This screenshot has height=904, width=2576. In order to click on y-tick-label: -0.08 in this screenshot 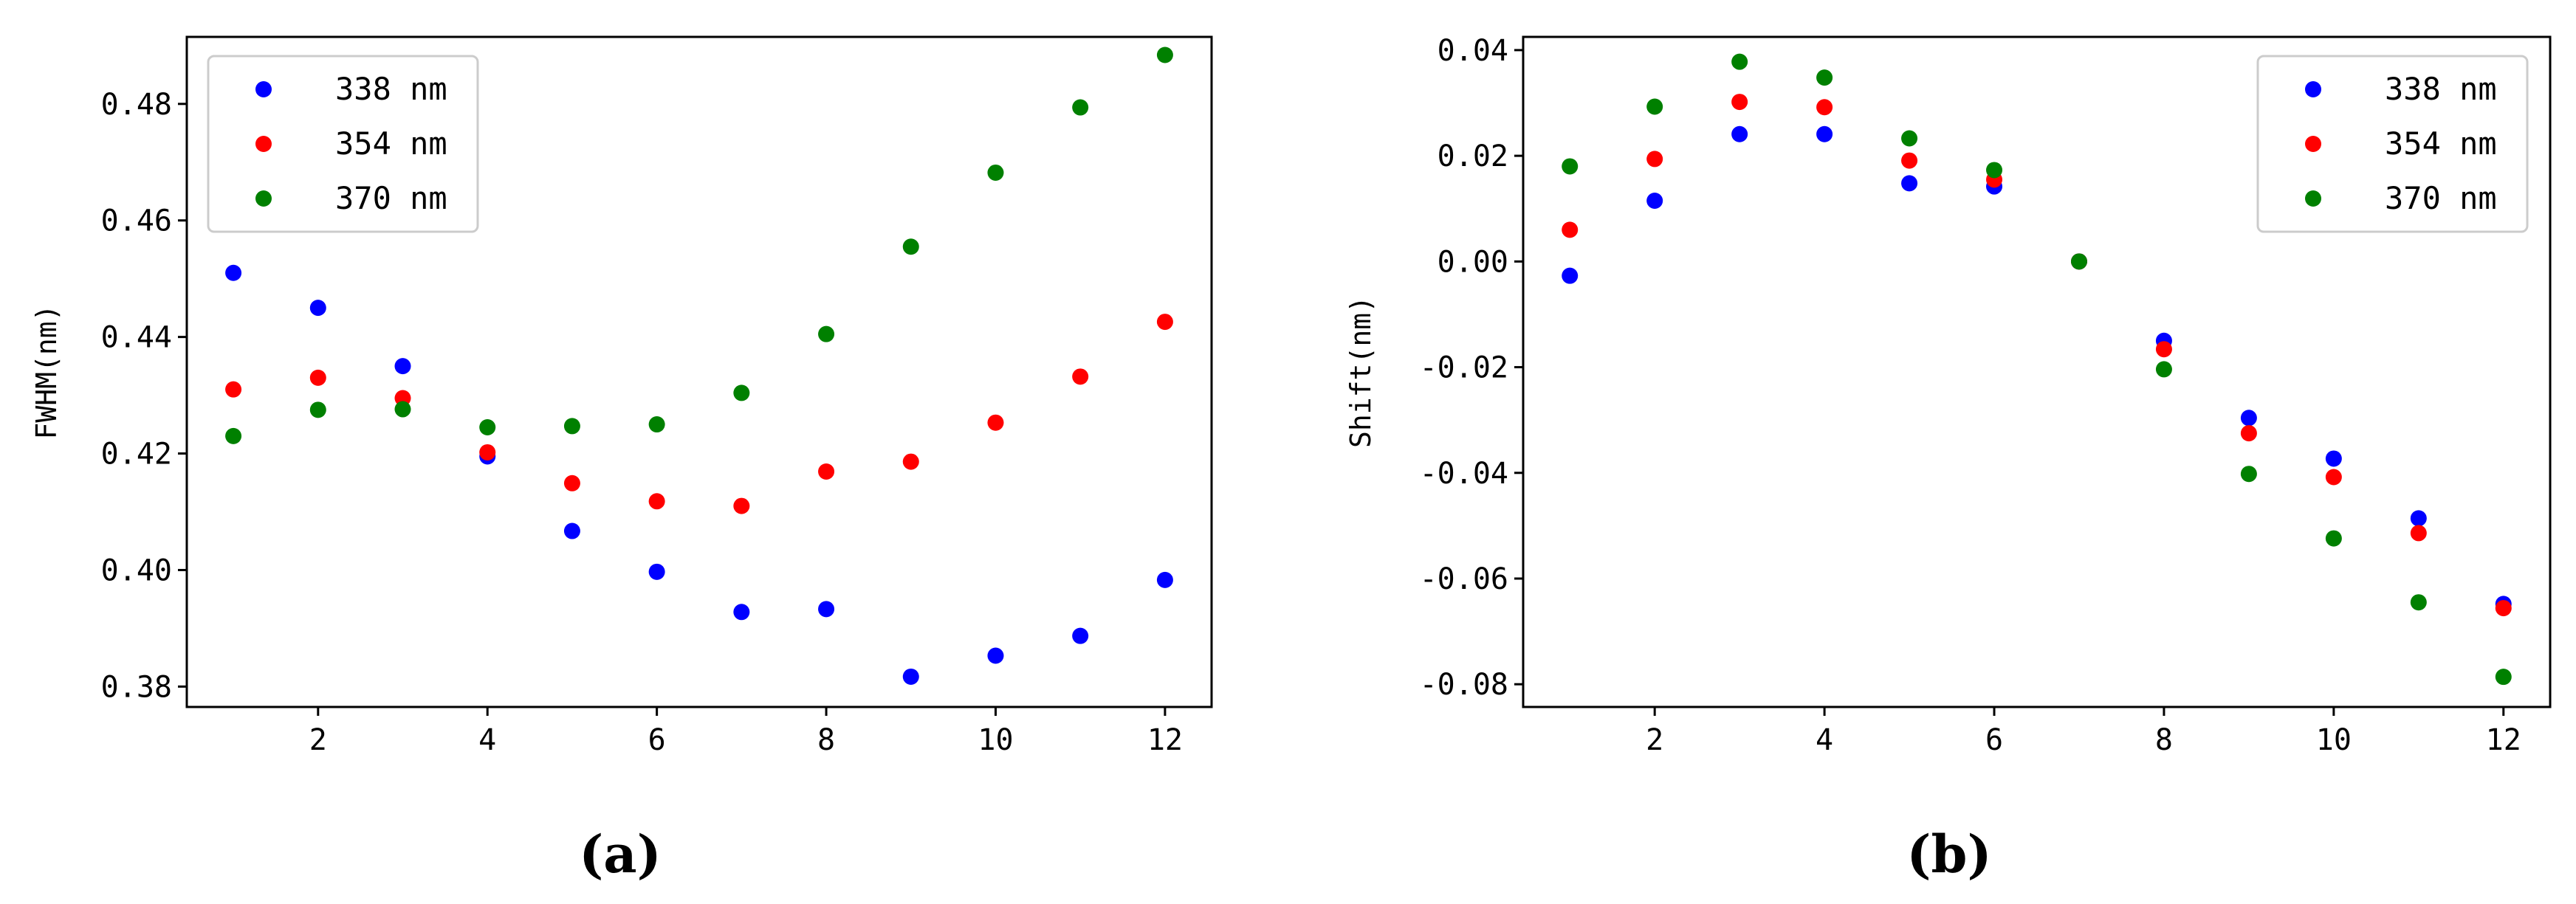, I will do `click(1464, 685)`.